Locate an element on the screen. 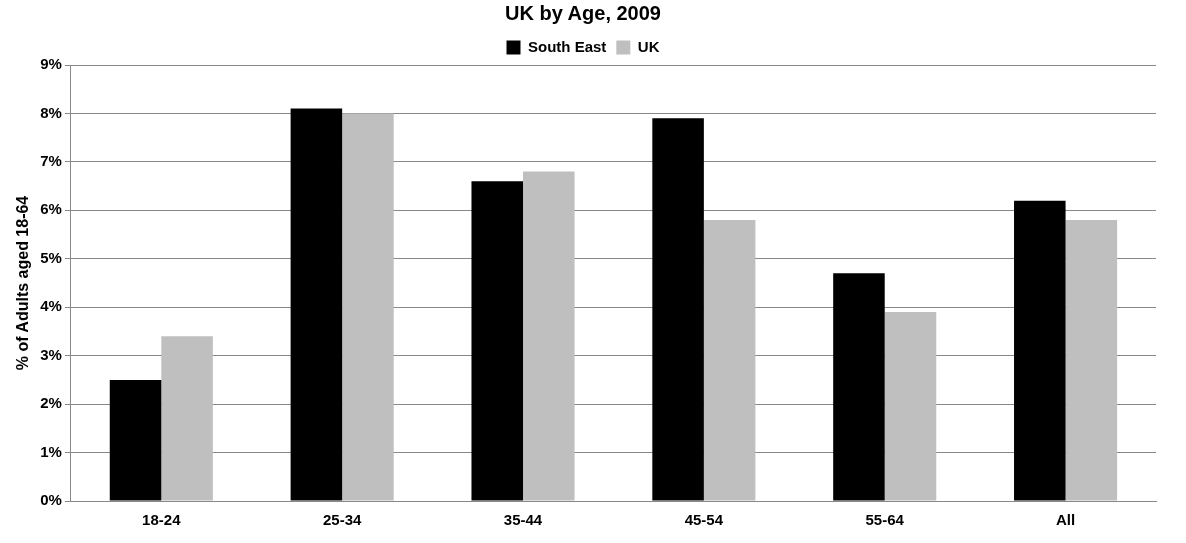 The image size is (1186, 543). chart-title: UK by Age, 2009 is located at coordinates (583, 12).